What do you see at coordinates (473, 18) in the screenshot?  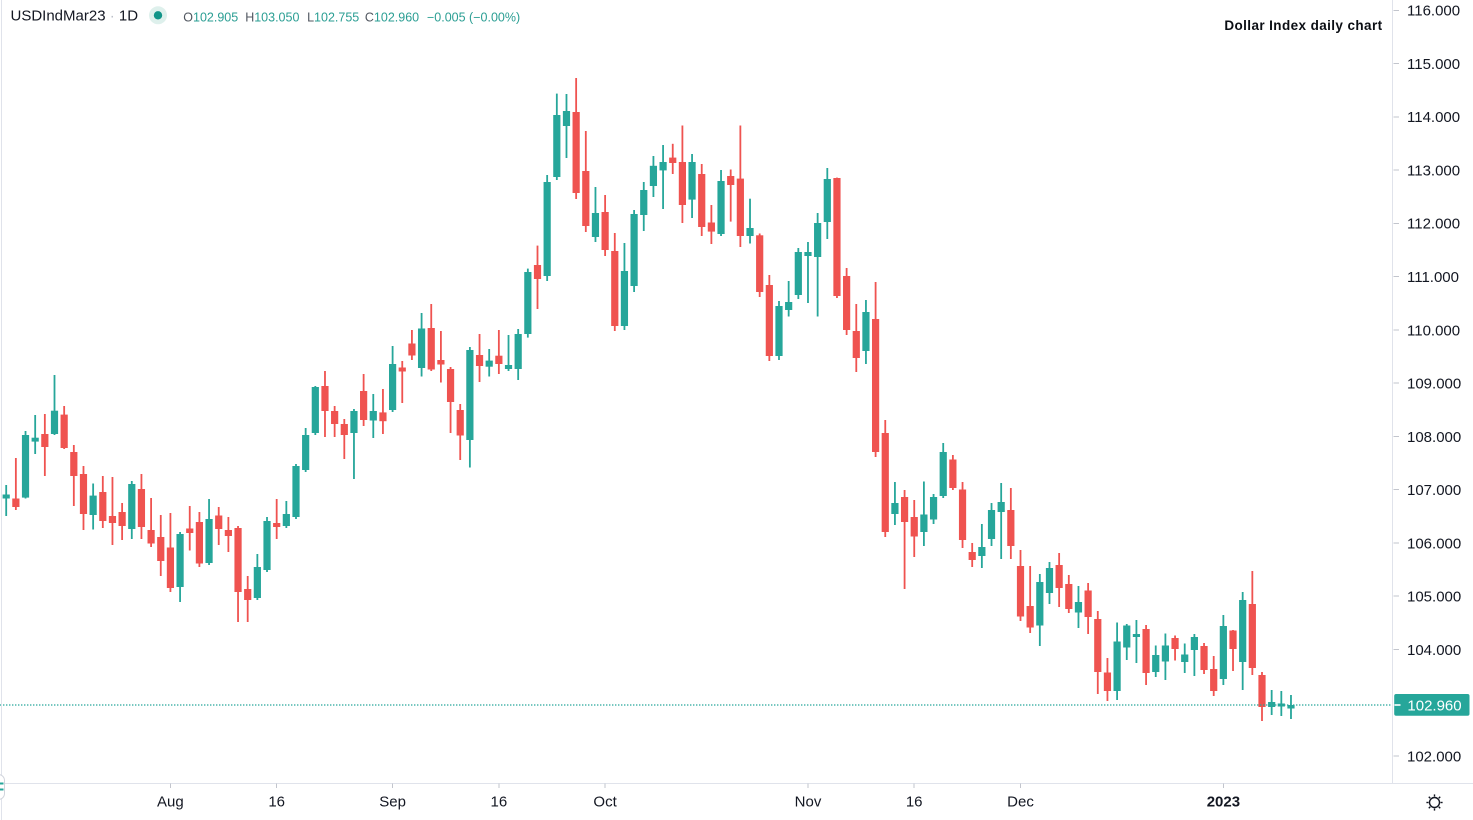 I see `svg-text: −0.005 (−0.00%)` at bounding box center [473, 18].